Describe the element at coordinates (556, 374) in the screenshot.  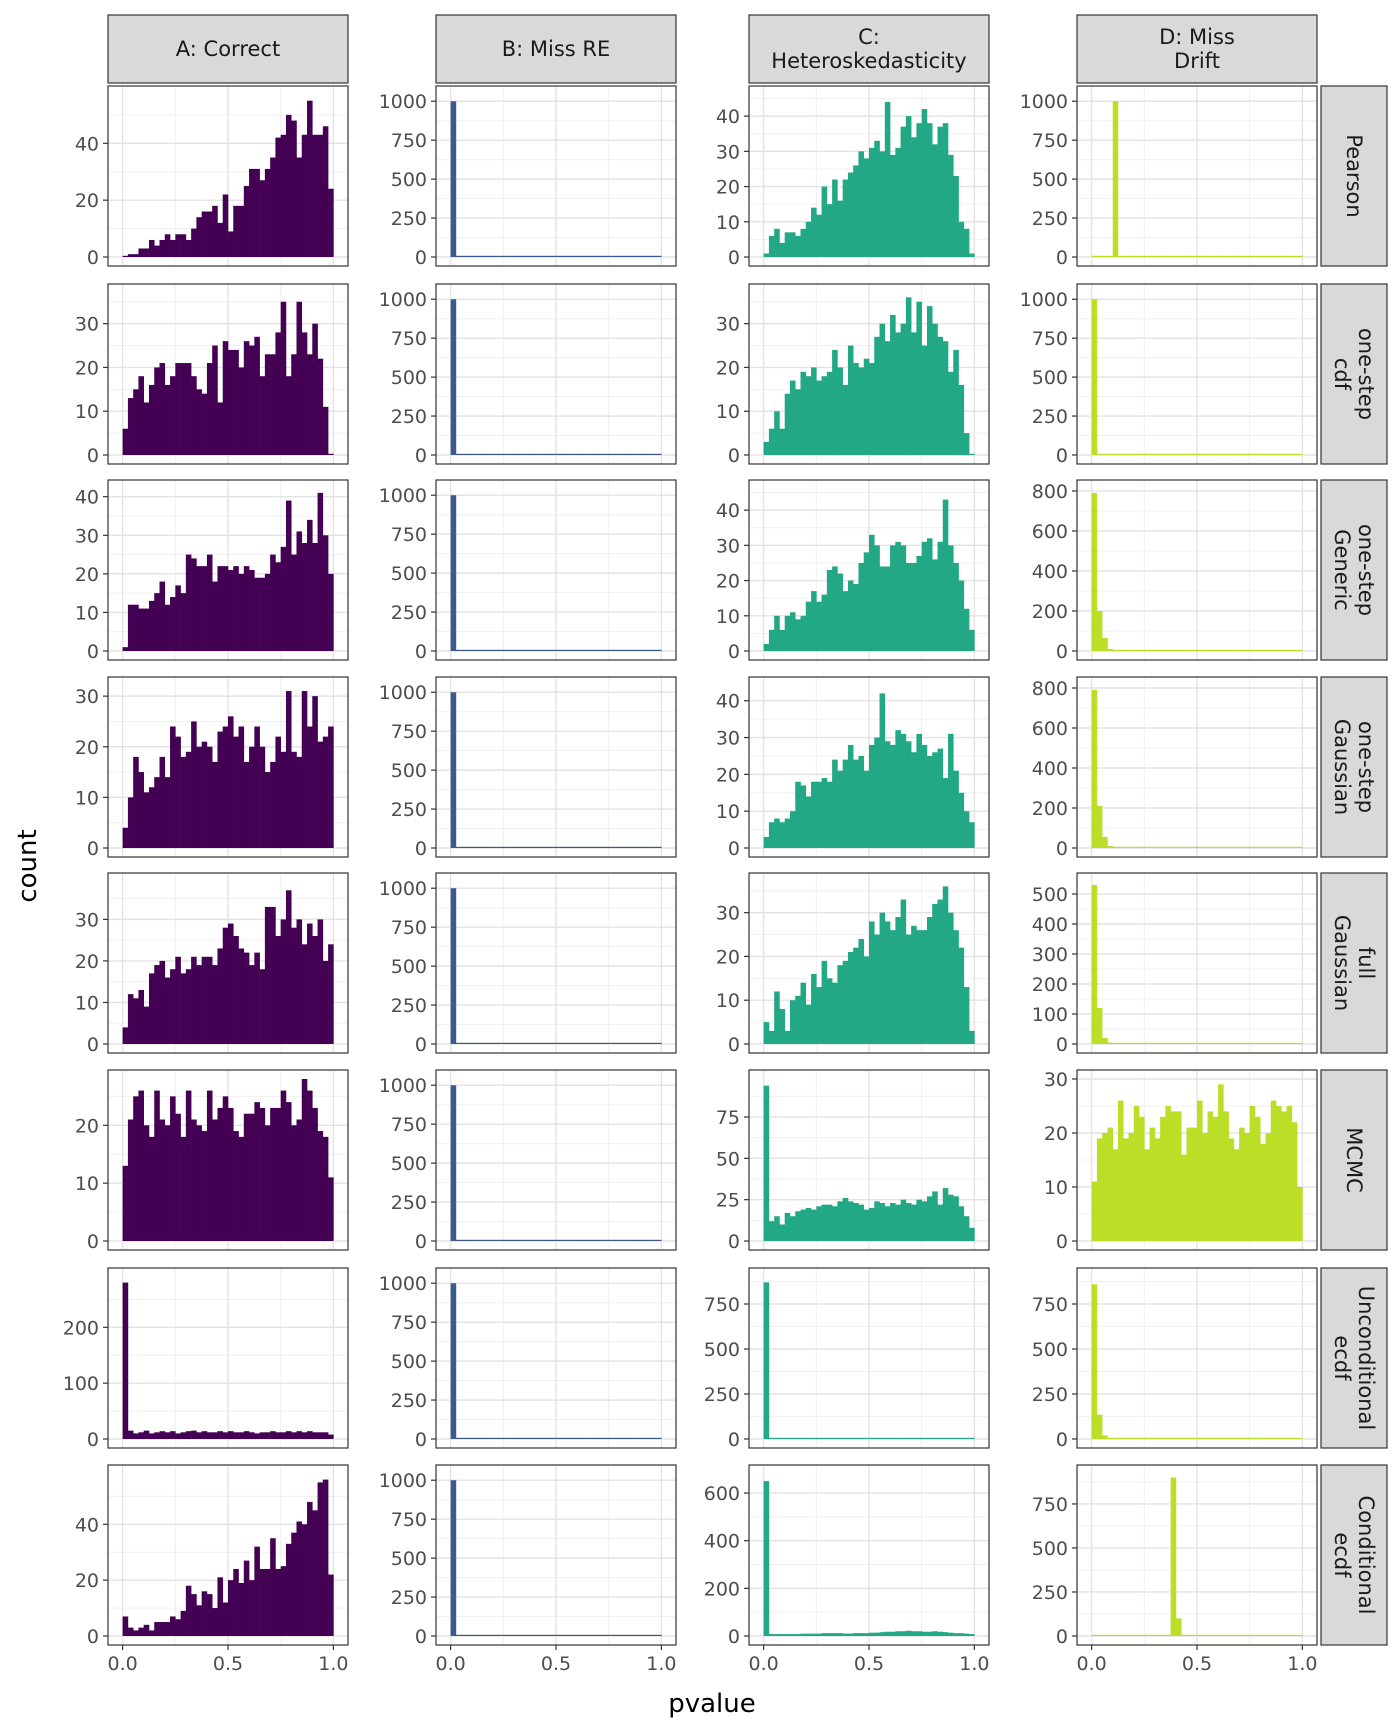
I see `panel-border` at that location.